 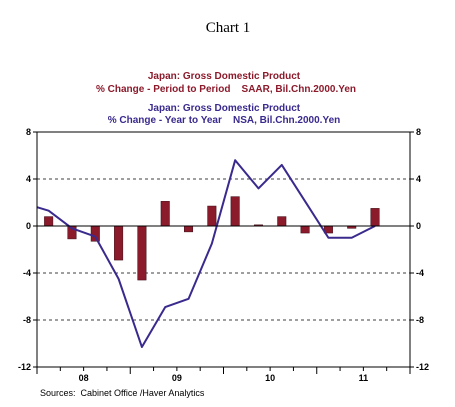 I want to click on y-tick-label-right: -8, so click(x=420, y=320).